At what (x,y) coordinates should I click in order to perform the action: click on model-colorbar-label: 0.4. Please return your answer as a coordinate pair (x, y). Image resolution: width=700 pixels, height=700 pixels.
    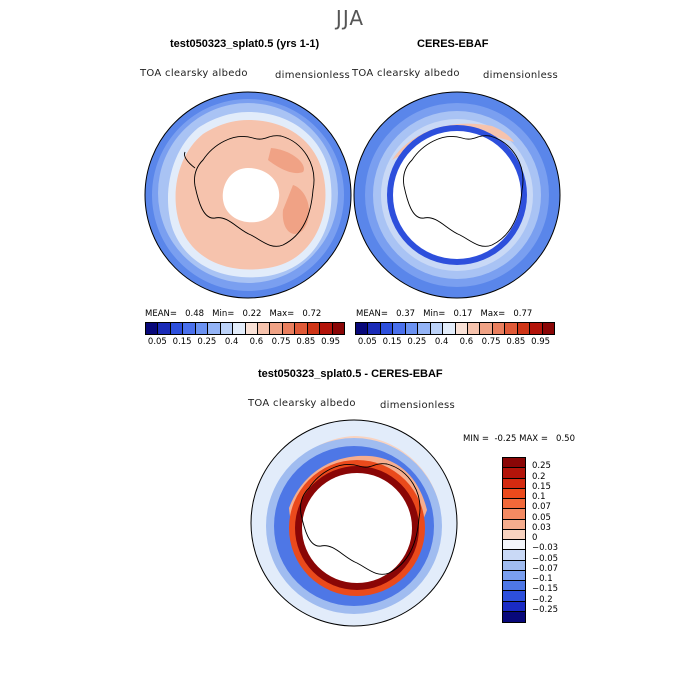
    Looking at the image, I should click on (231, 342).